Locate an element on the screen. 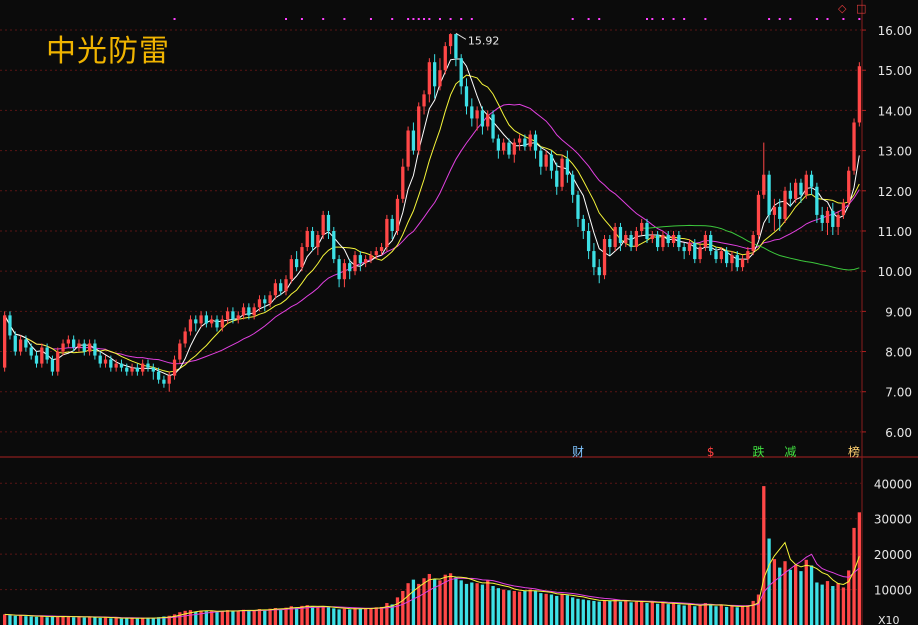 The image size is (918, 625). high-annotation: 15.92 is located at coordinates (477, 39).